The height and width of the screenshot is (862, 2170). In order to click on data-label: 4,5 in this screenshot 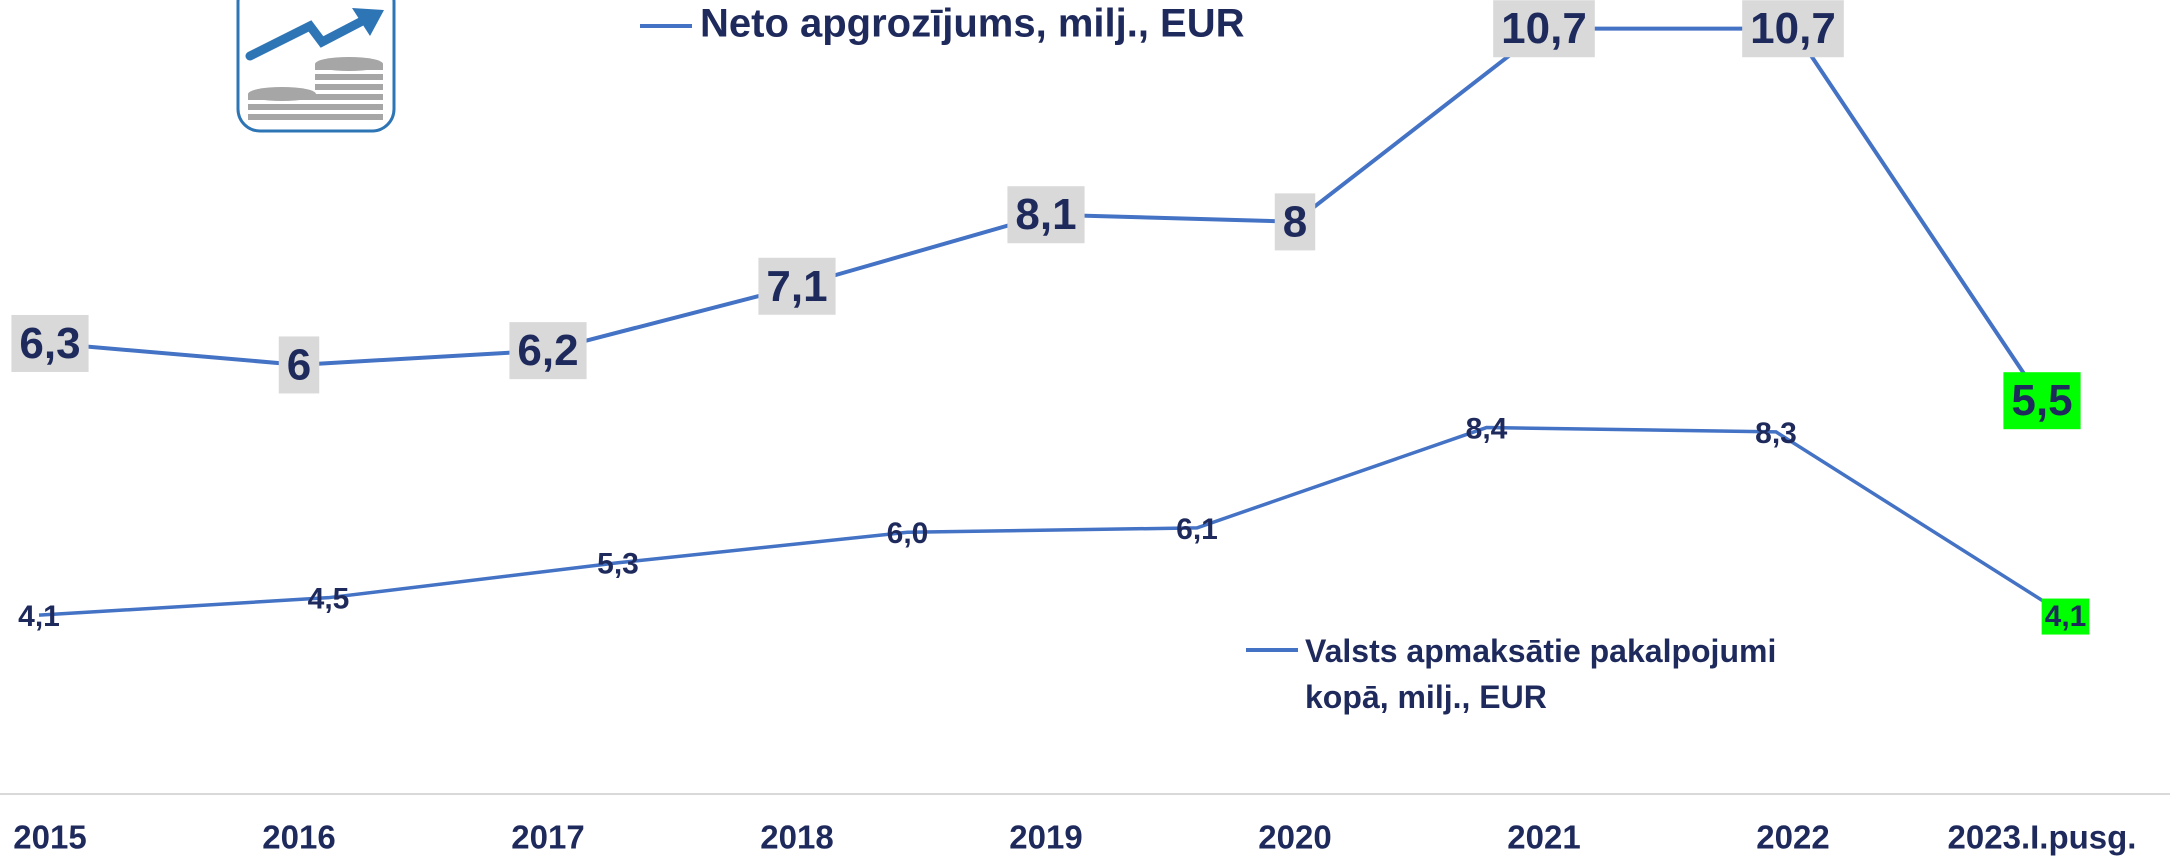, I will do `click(329, 599)`.